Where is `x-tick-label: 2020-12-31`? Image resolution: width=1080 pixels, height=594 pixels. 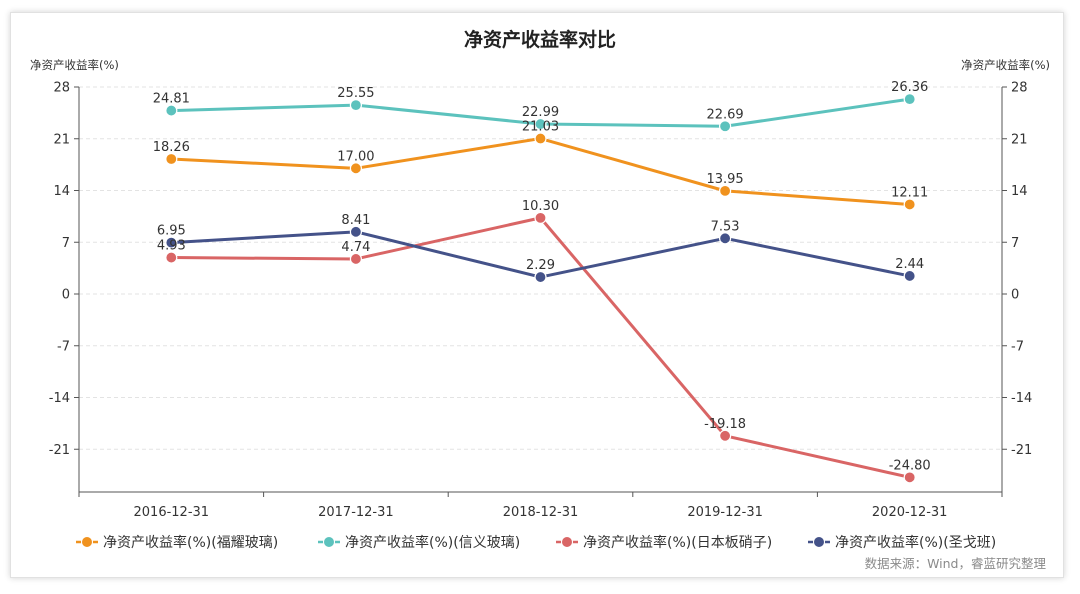
x-tick-label: 2020-12-31 is located at coordinates (910, 512).